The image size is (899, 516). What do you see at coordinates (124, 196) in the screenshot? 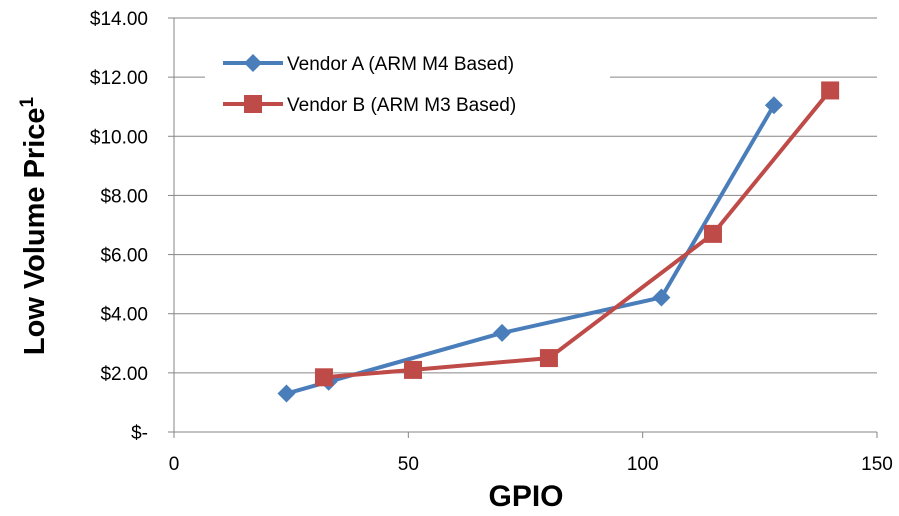
I see `y-tick-label: $8.00` at bounding box center [124, 196].